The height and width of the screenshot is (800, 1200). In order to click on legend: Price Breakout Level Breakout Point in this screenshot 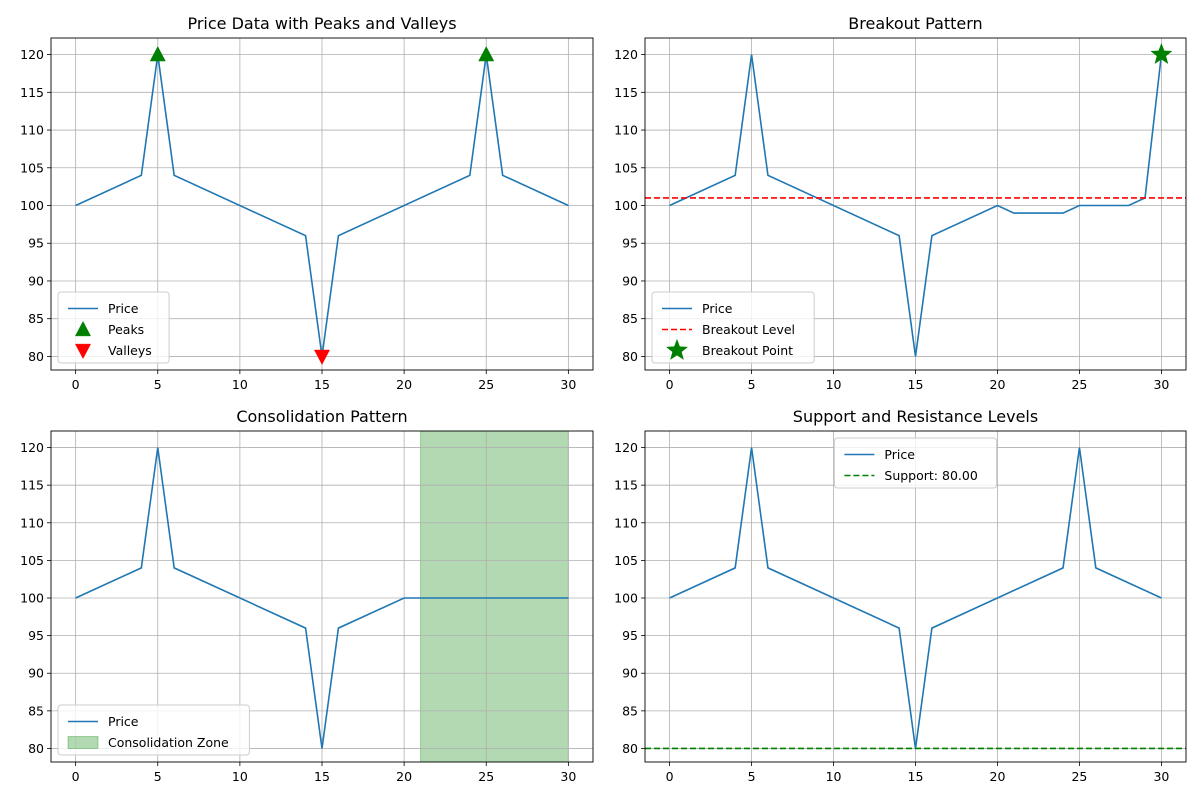, I will do `click(733, 327)`.